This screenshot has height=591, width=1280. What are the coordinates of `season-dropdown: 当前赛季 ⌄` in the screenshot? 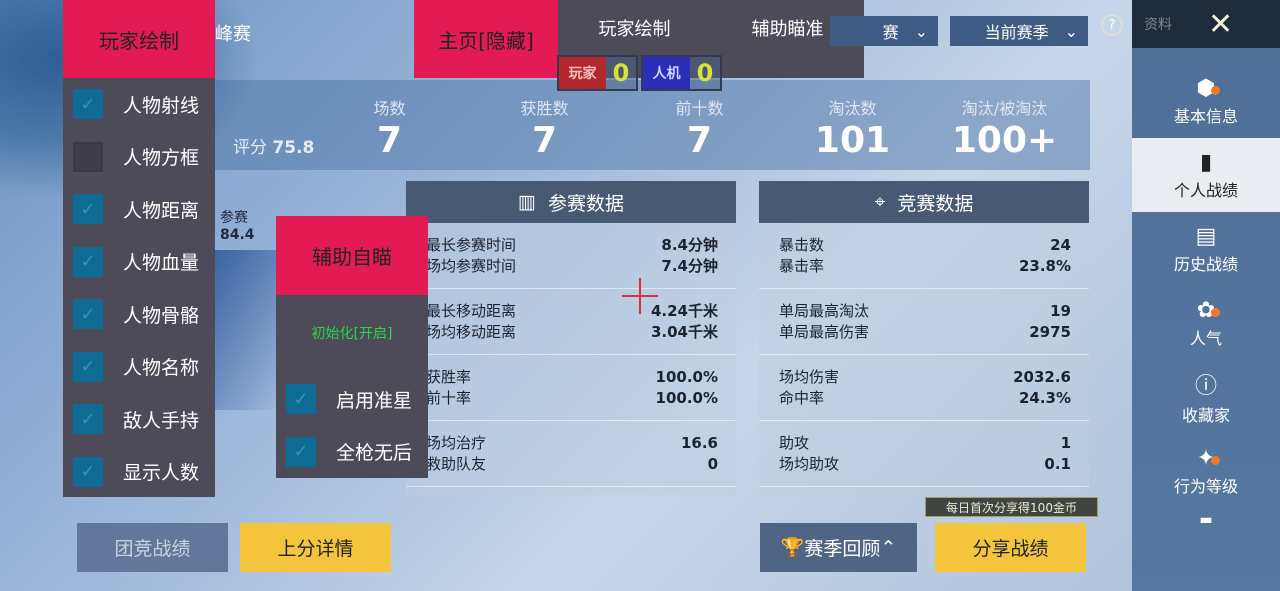 It's located at (1019, 31).